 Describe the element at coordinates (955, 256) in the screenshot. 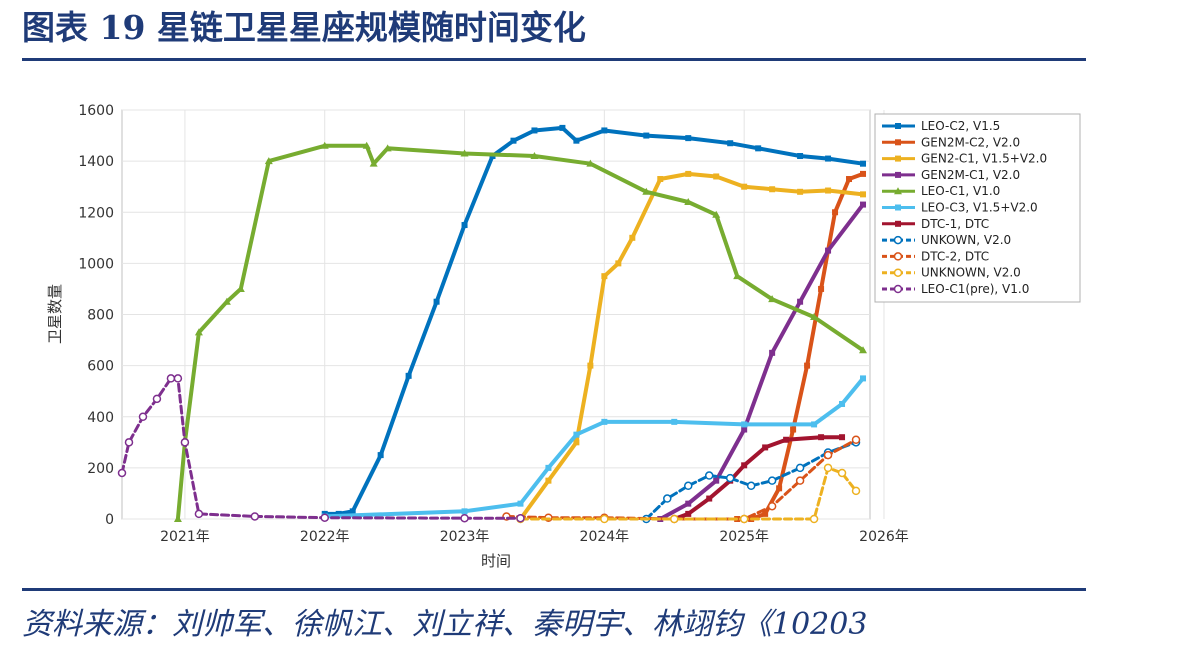

I see `legend-label: DTC-2, DTC` at that location.